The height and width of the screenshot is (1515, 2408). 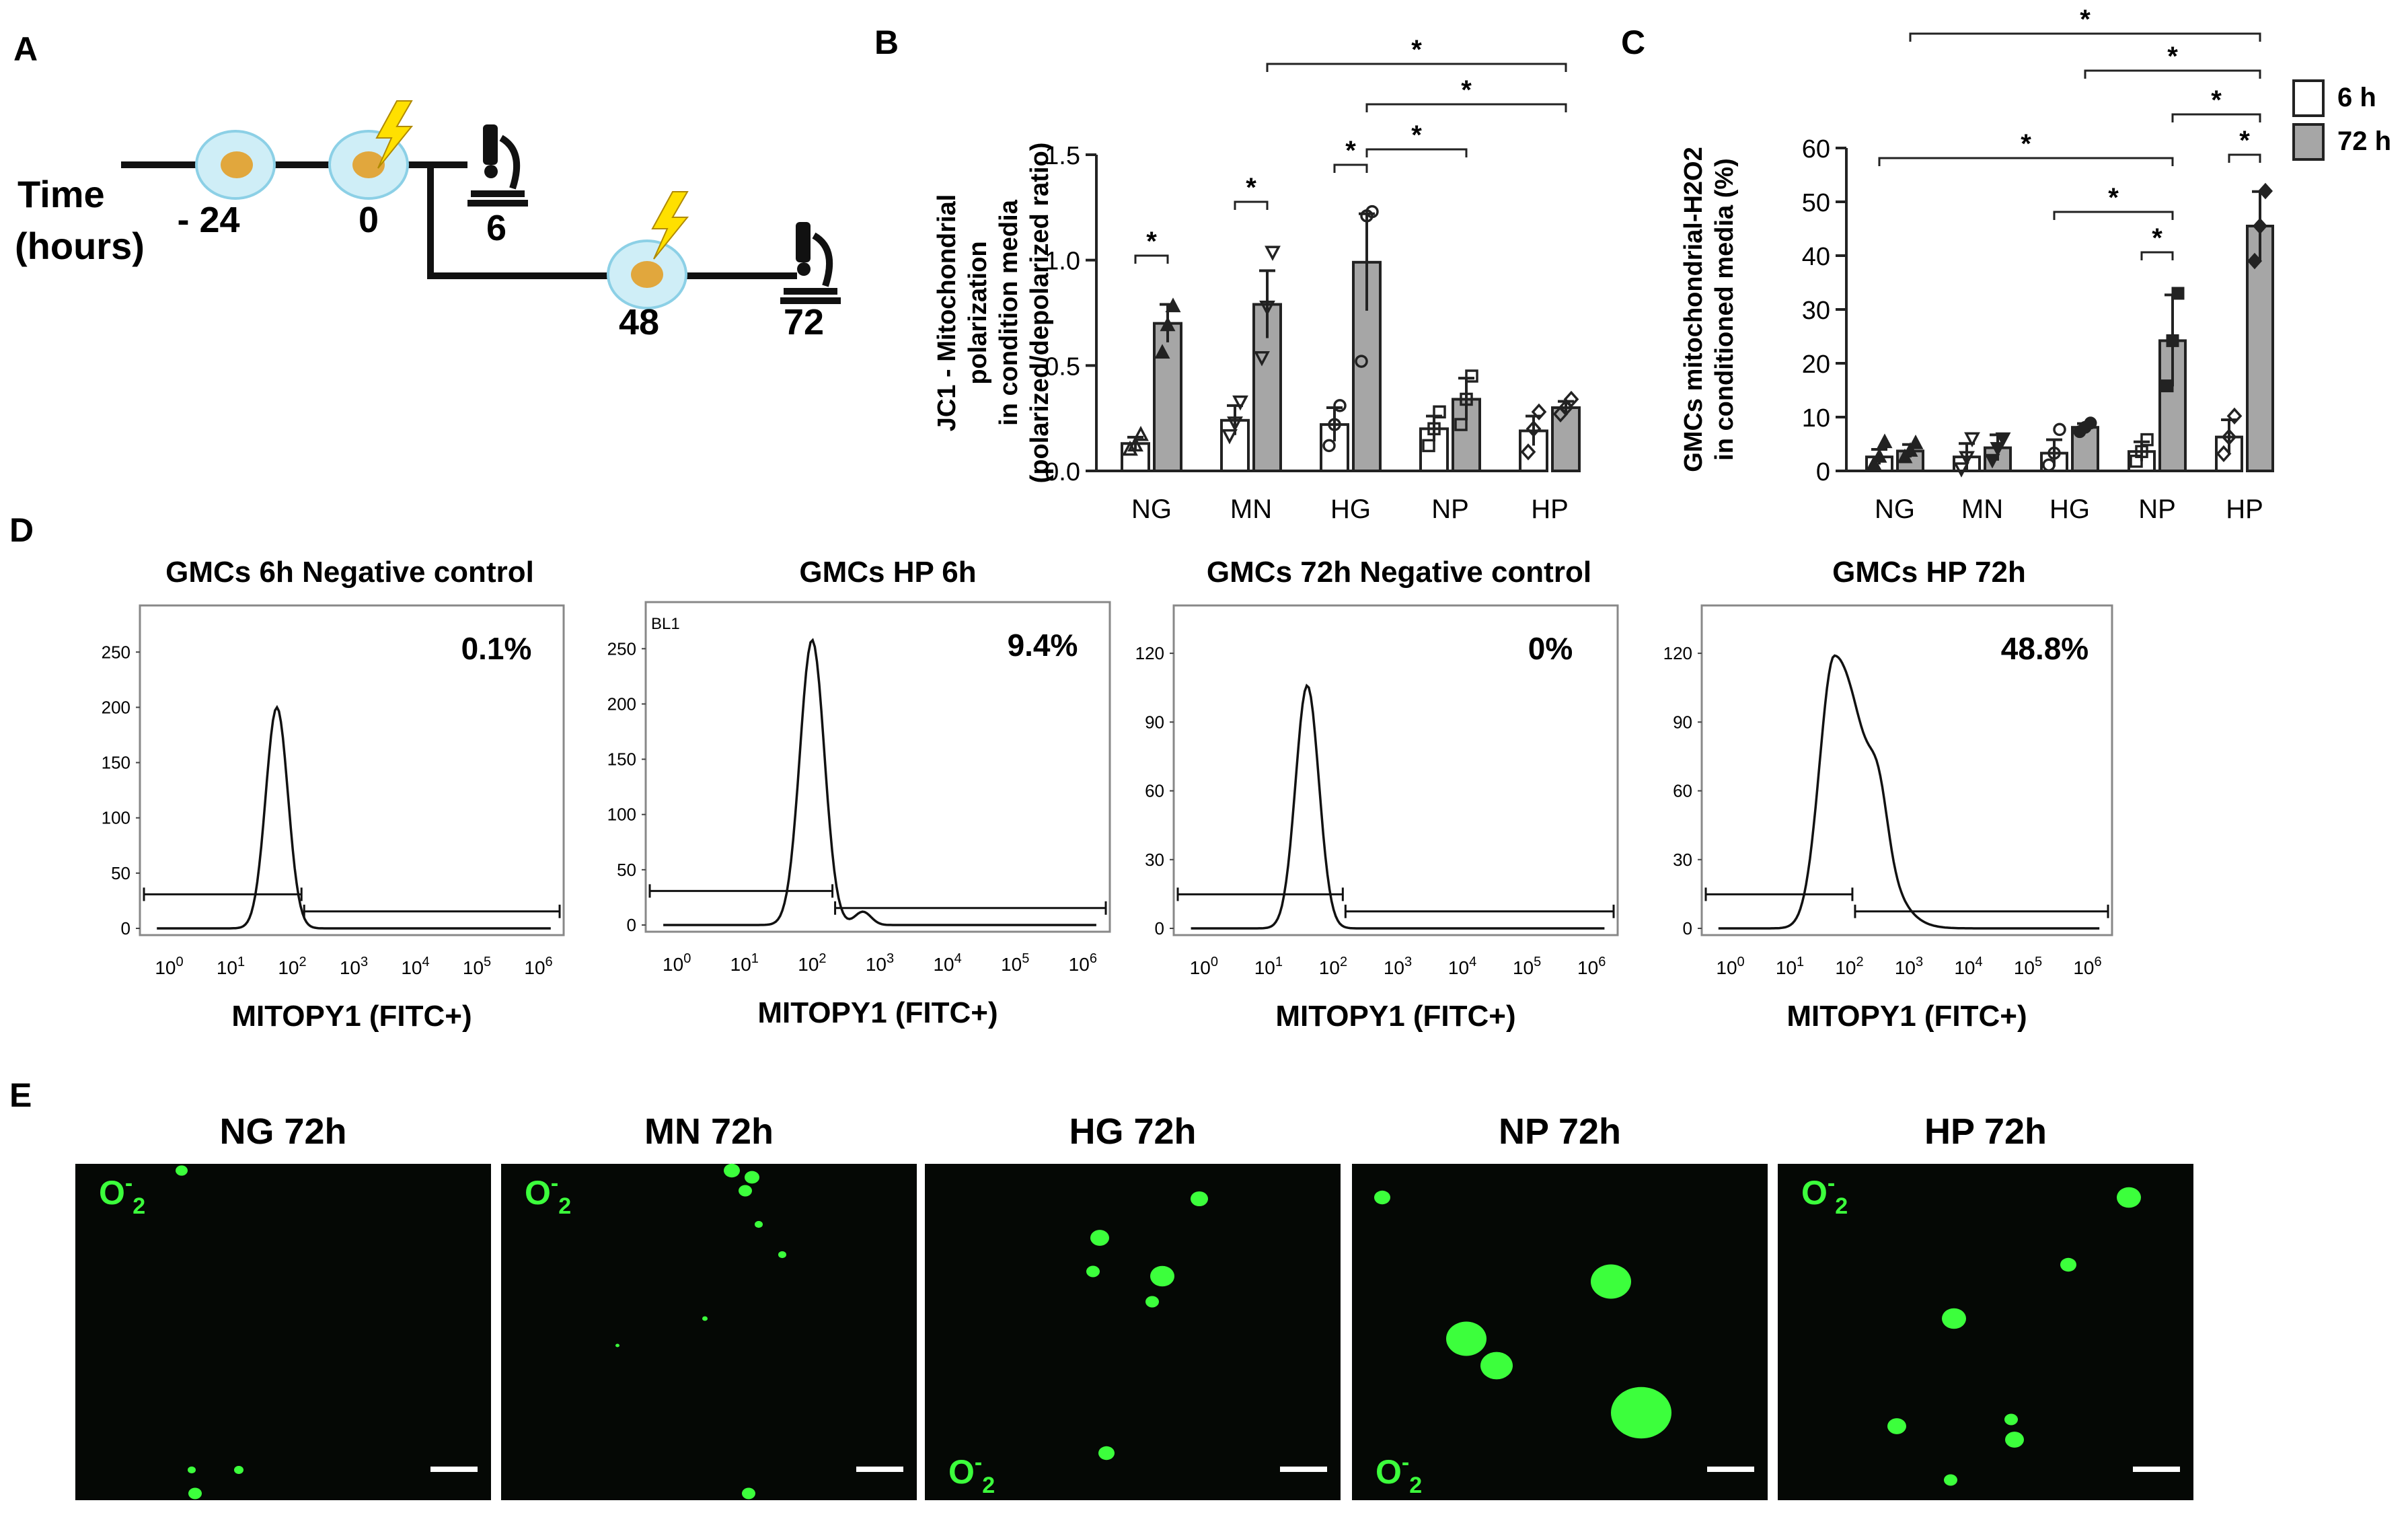 What do you see at coordinates (1025, 958) in the screenshot?
I see `x-tick-exponent: 5` at bounding box center [1025, 958].